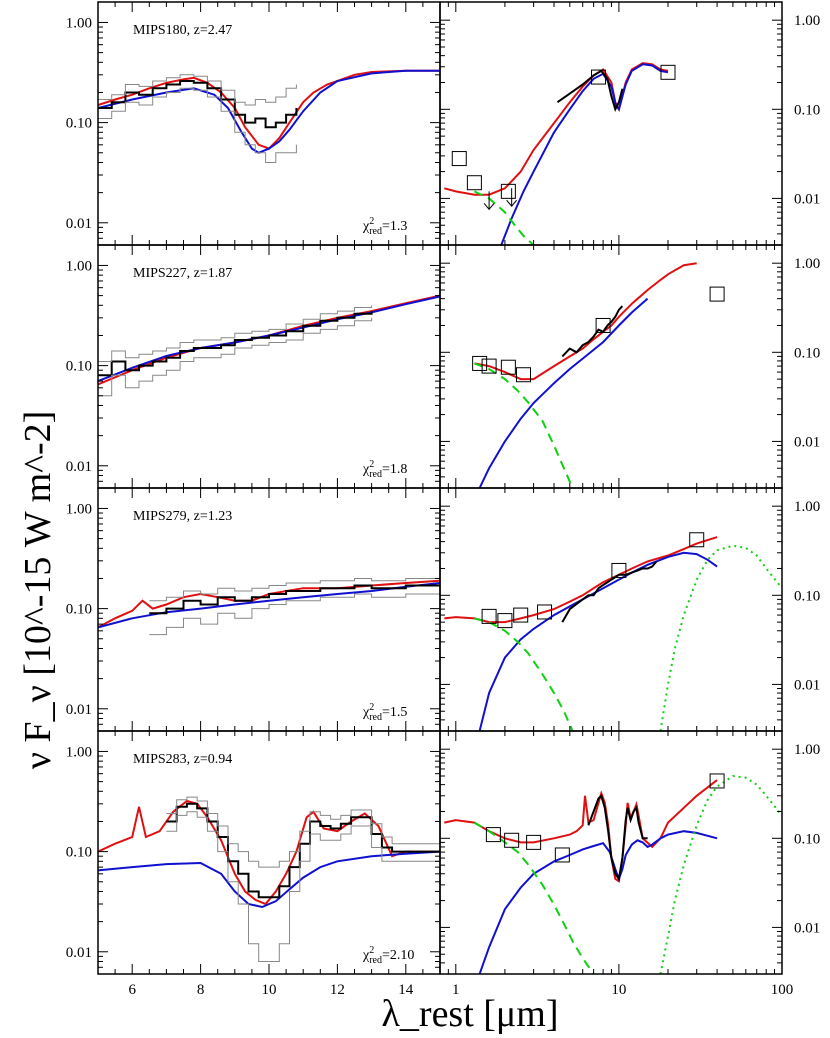  What do you see at coordinates (384, 226) in the screenshot?
I see `chi2-label: χ2 red=1.3` at bounding box center [384, 226].